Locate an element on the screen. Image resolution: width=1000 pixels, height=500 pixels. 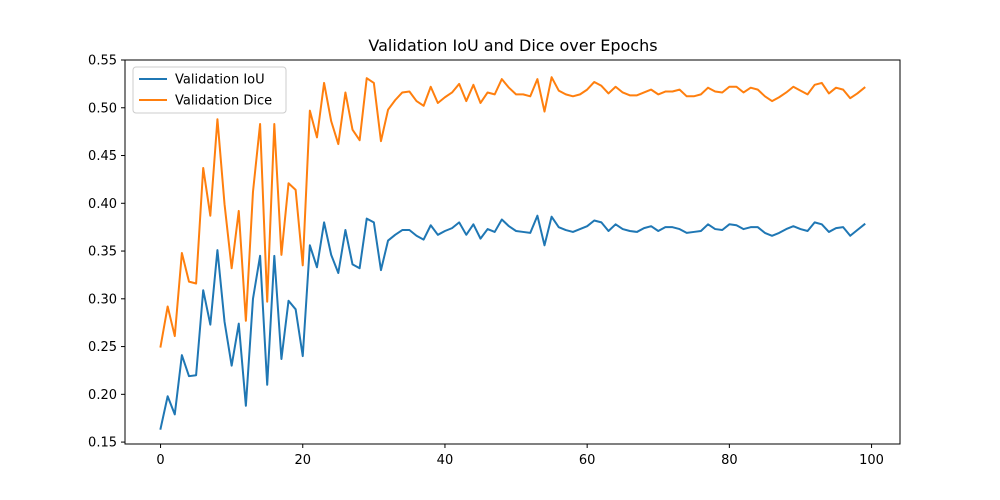
legend-box is located at coordinates (209, 90).